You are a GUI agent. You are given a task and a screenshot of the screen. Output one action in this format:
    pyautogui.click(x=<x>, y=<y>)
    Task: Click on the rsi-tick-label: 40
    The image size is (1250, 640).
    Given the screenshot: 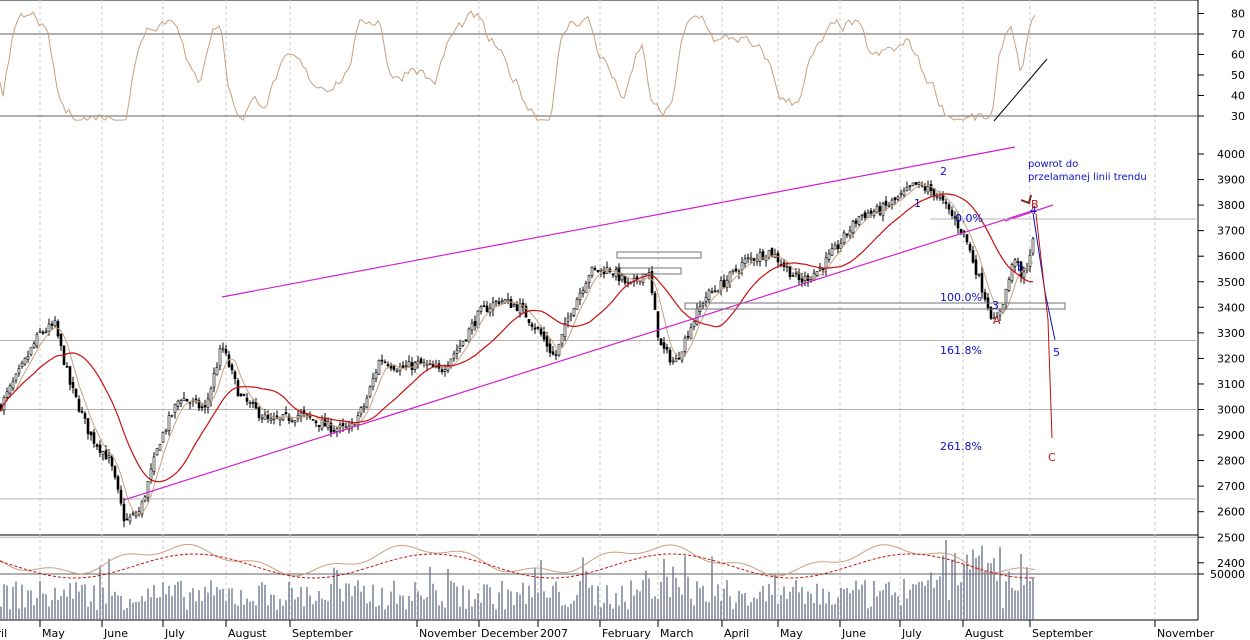 What is the action you would take?
    pyautogui.click(x=1238, y=96)
    